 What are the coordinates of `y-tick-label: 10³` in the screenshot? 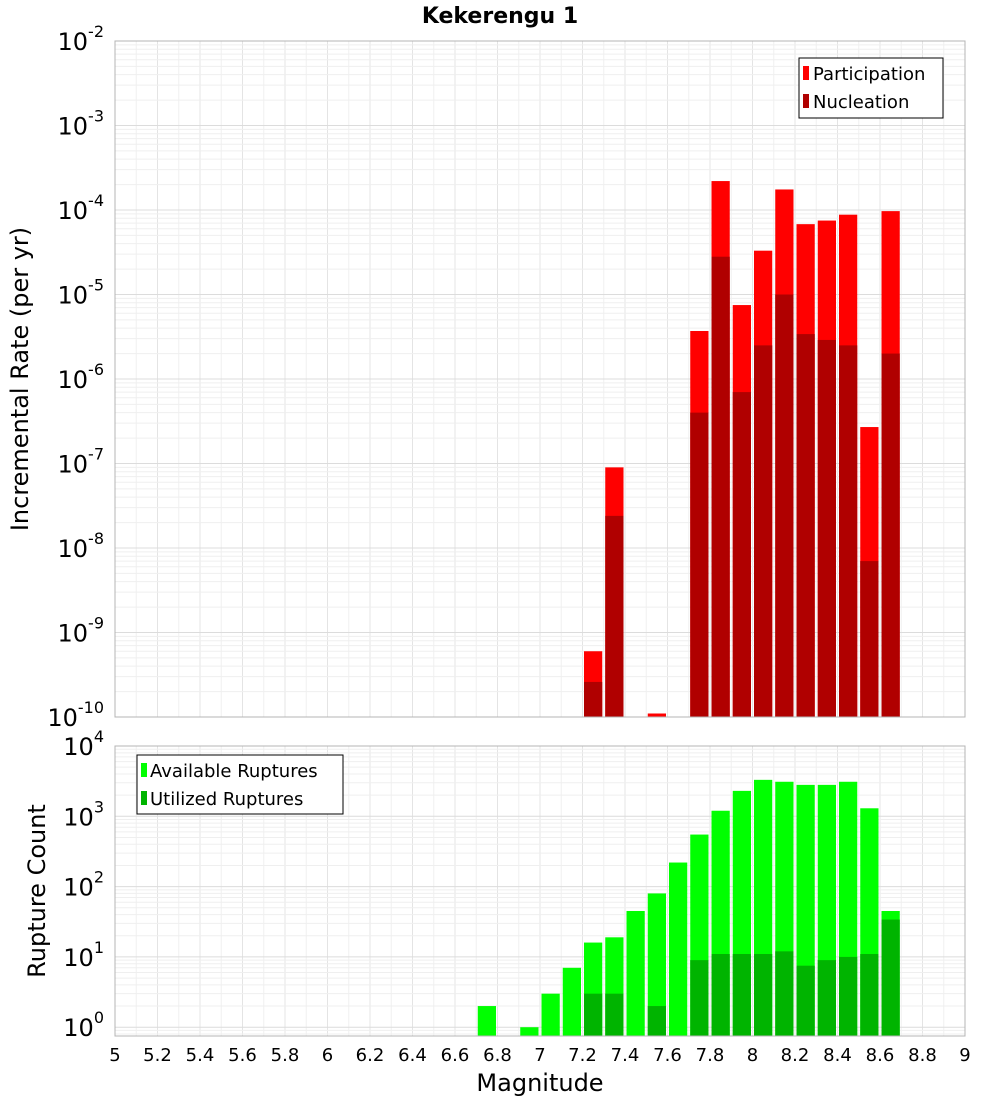 It's located at (83, 814).